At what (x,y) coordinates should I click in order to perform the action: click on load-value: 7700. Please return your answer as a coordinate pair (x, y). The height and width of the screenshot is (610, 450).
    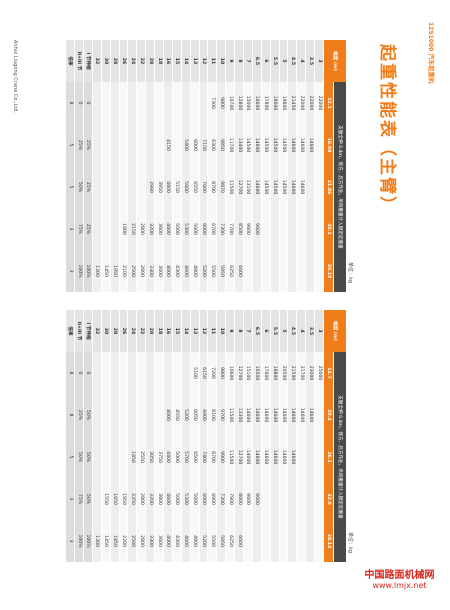
    Looking at the image, I should click on (230, 229).